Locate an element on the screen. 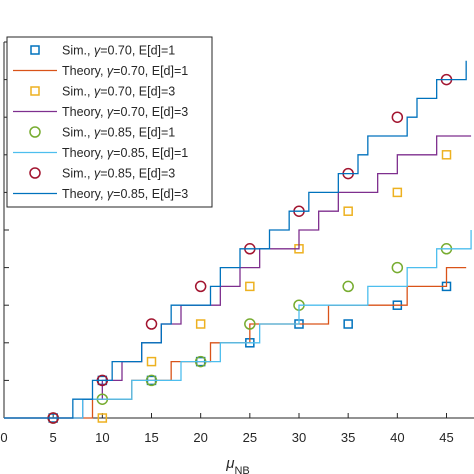 This screenshot has width=474, height=474. legend-item: Sim., γ=0.85, E[d]=1 is located at coordinates (102, 133).